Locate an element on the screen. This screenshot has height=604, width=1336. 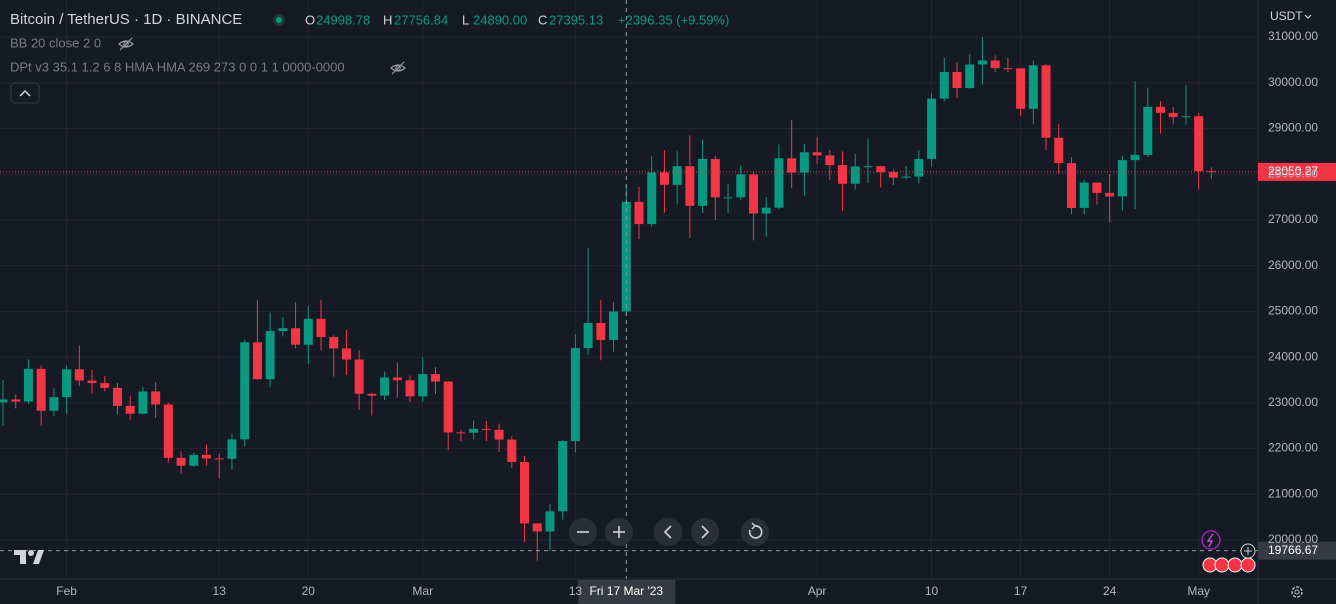
event-icon is located at coordinates (1211, 540).